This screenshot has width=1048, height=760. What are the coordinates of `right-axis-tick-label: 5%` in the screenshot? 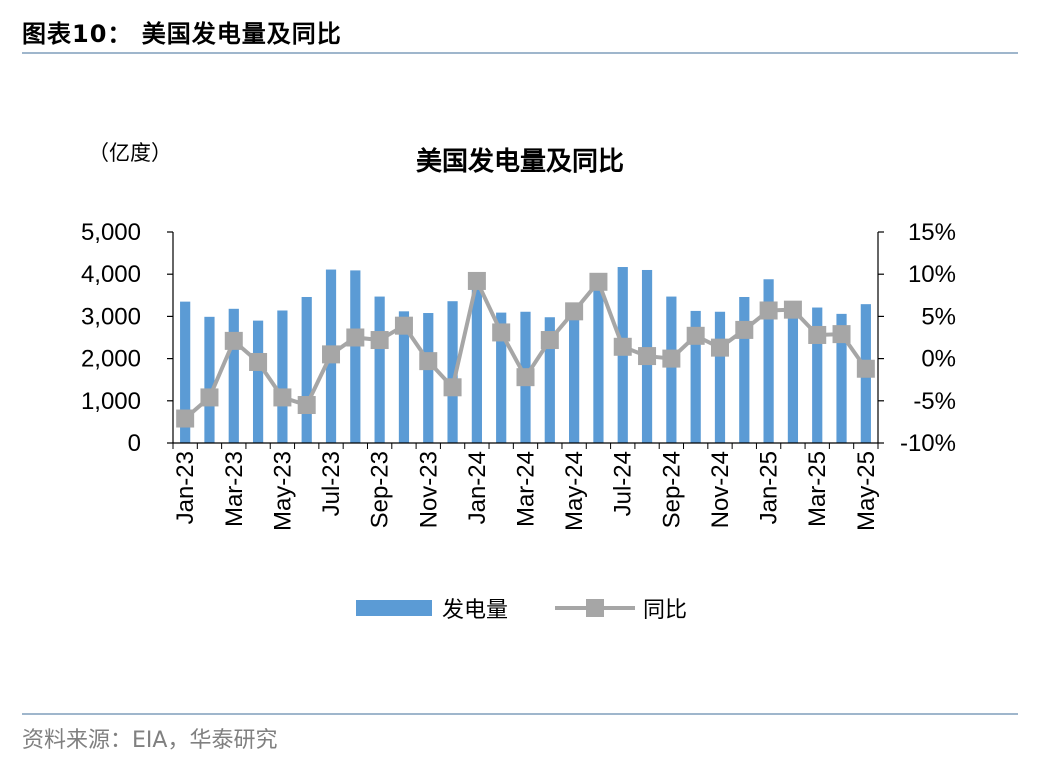 It's located at (938, 316).